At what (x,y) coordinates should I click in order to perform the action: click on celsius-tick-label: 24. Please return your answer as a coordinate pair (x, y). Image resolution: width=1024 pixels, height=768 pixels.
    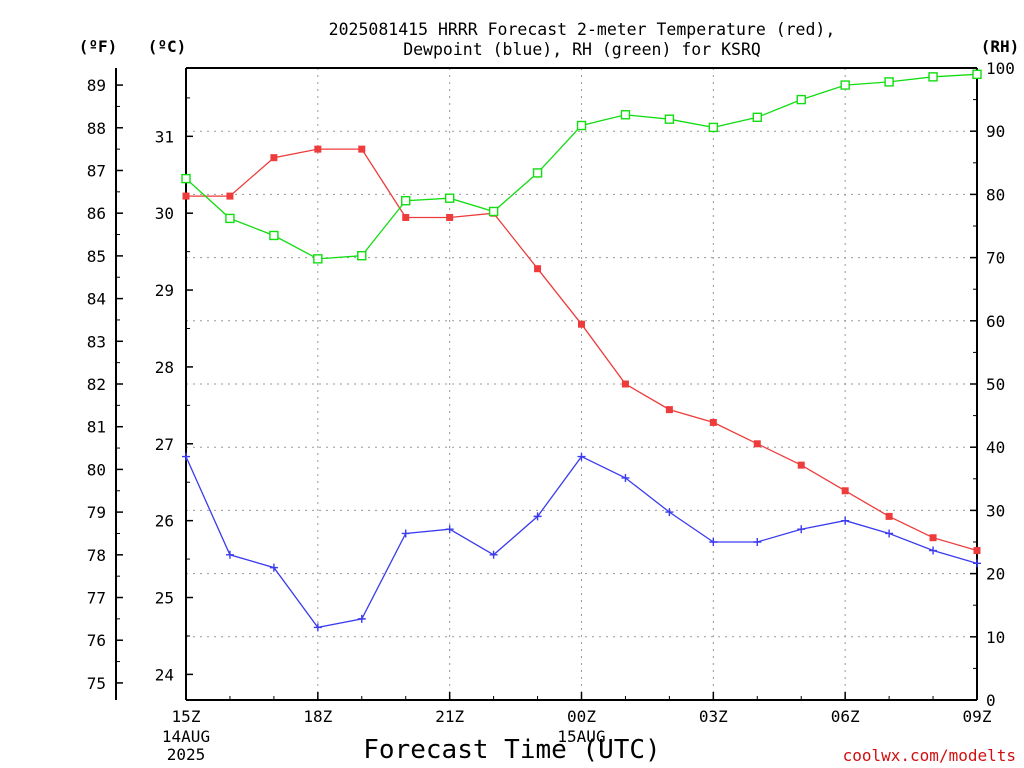
    Looking at the image, I should click on (164, 674).